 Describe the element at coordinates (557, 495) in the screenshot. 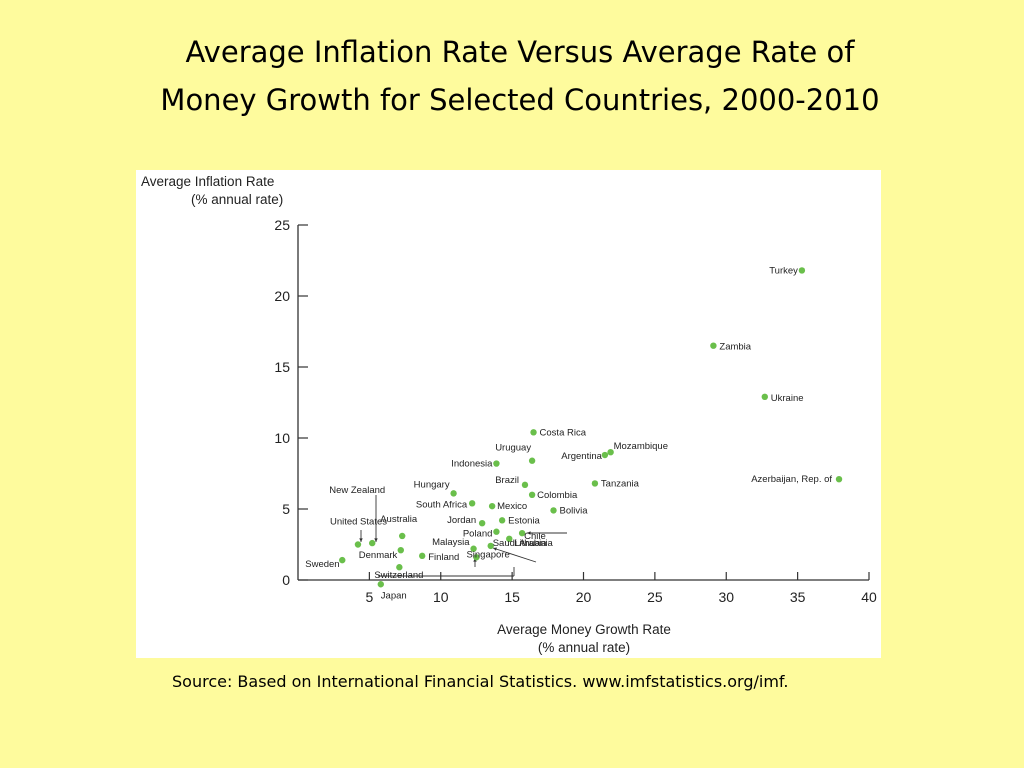

I see `point-label-colombia: Colombia` at that location.